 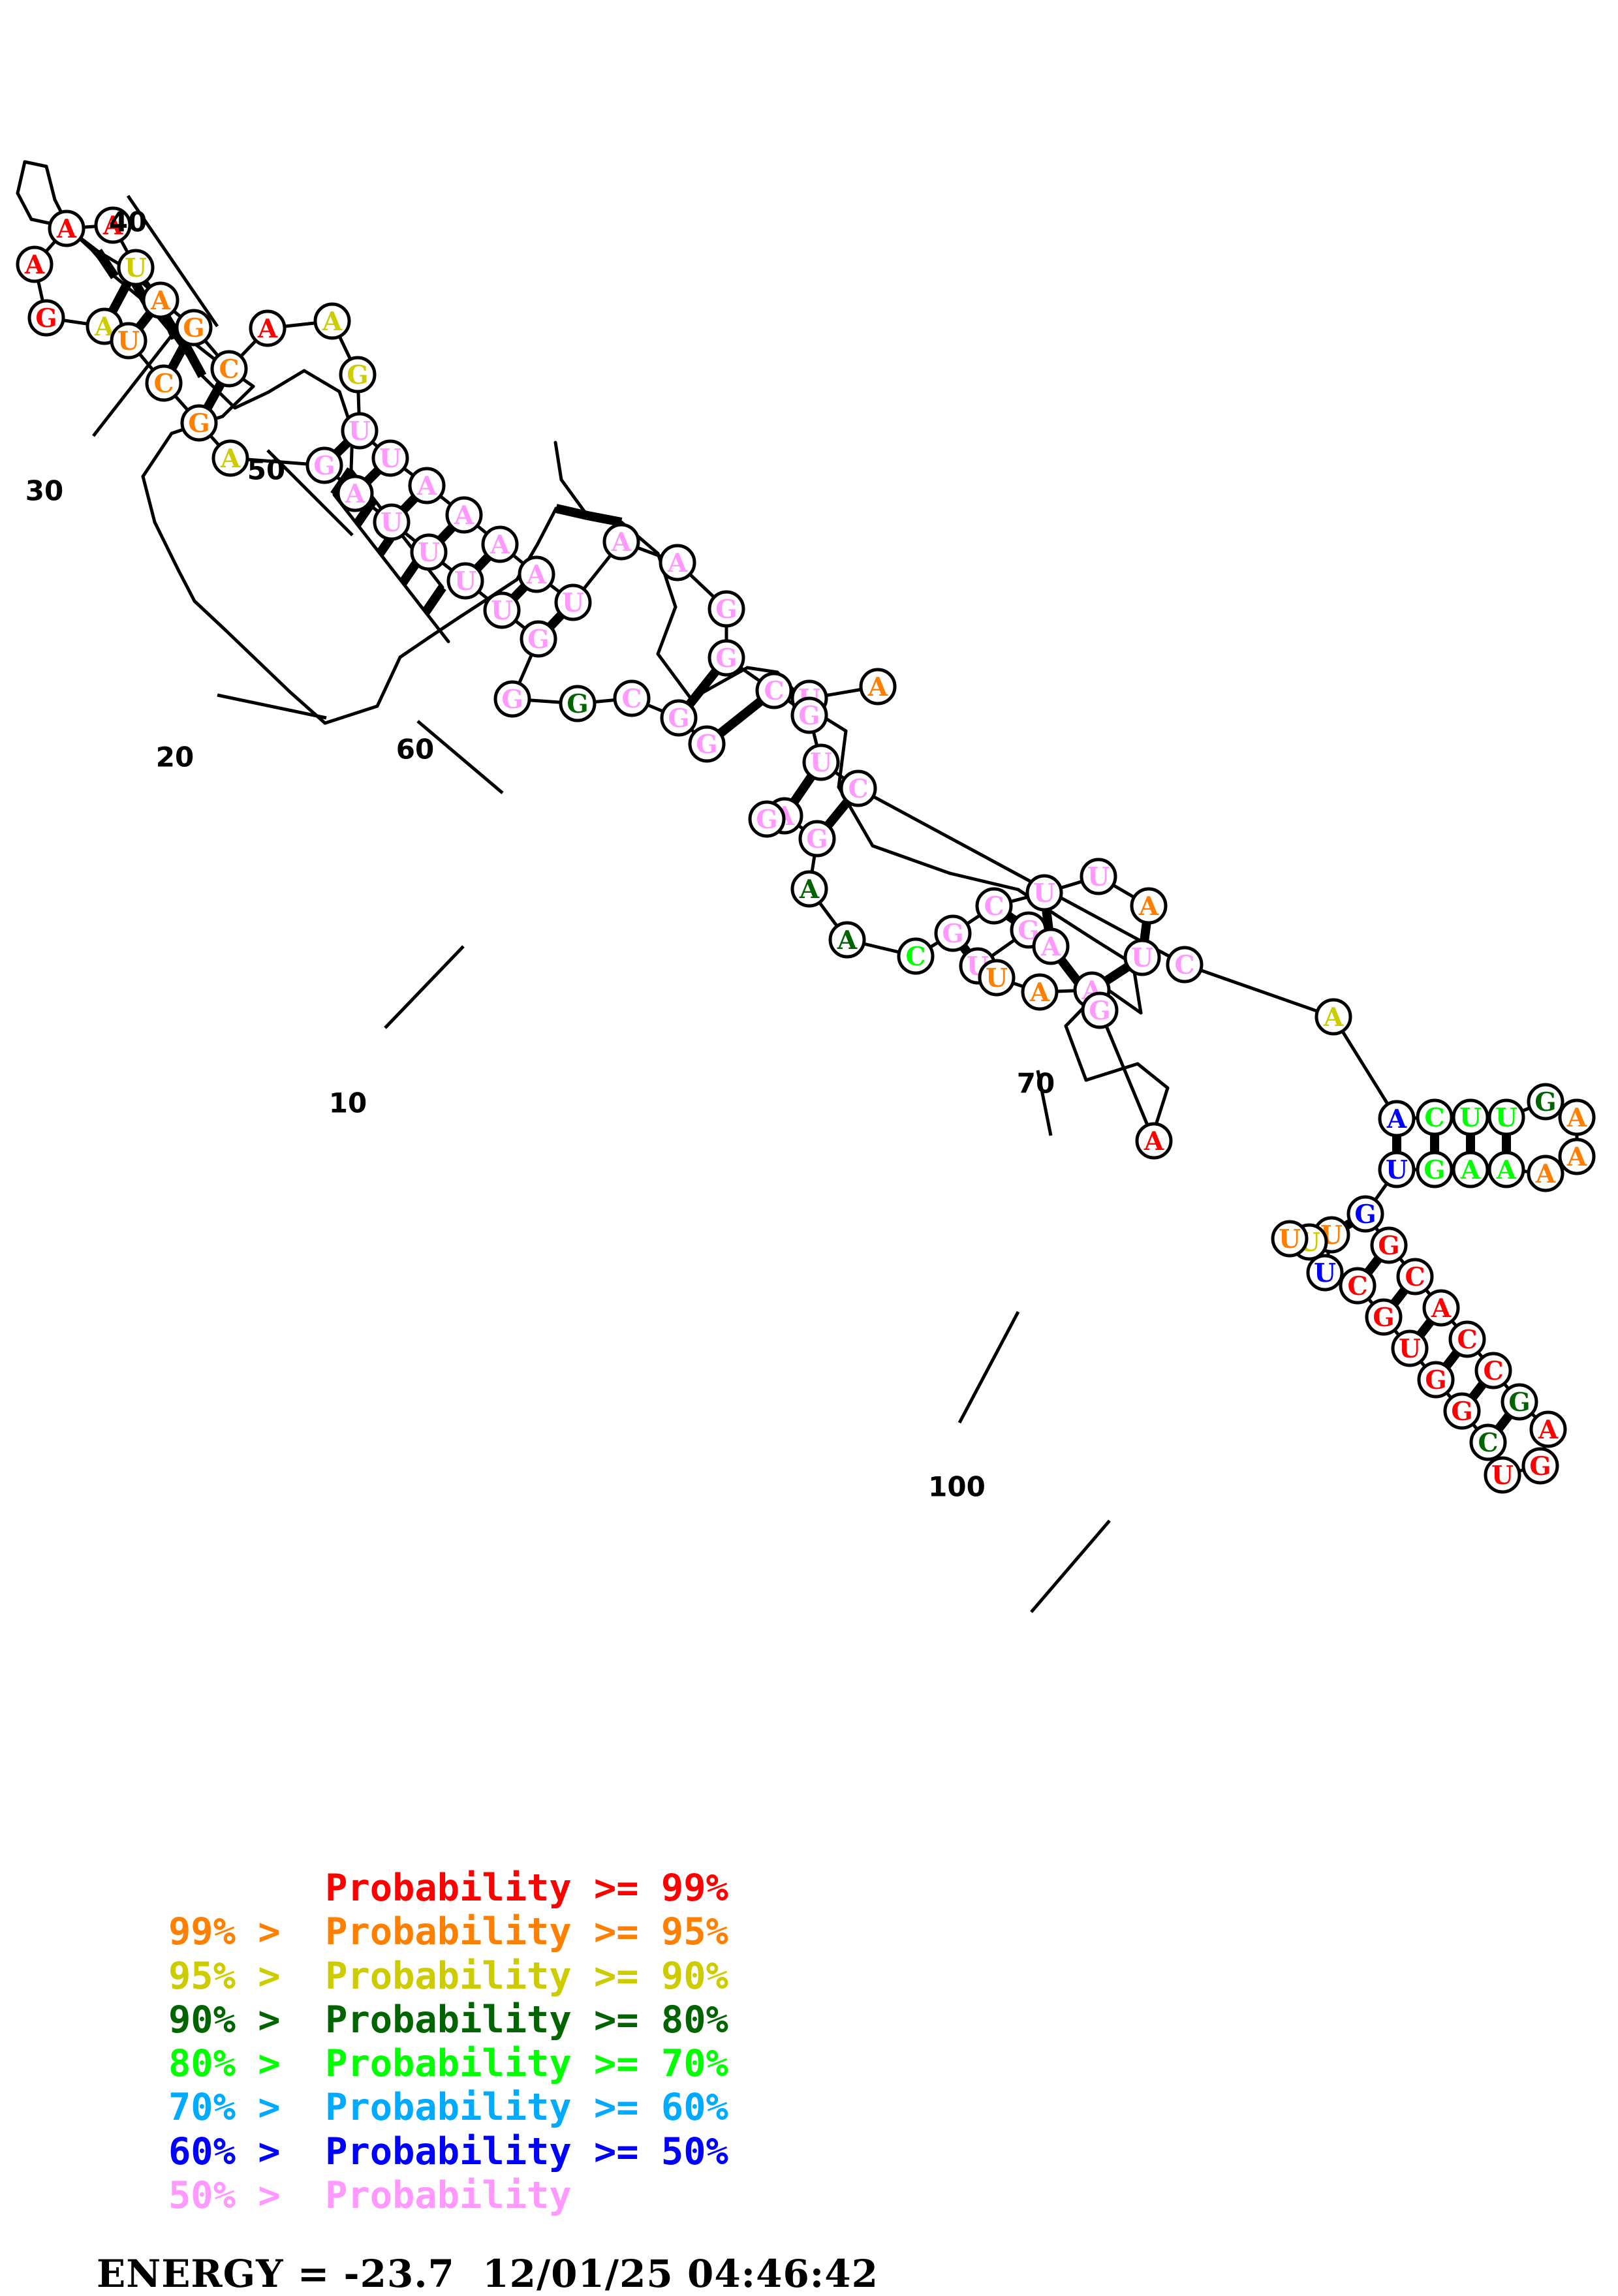 What do you see at coordinates (414, 2108) in the screenshot?
I see `legend-text-60: 70% > Probability >= 60%` at bounding box center [414, 2108].